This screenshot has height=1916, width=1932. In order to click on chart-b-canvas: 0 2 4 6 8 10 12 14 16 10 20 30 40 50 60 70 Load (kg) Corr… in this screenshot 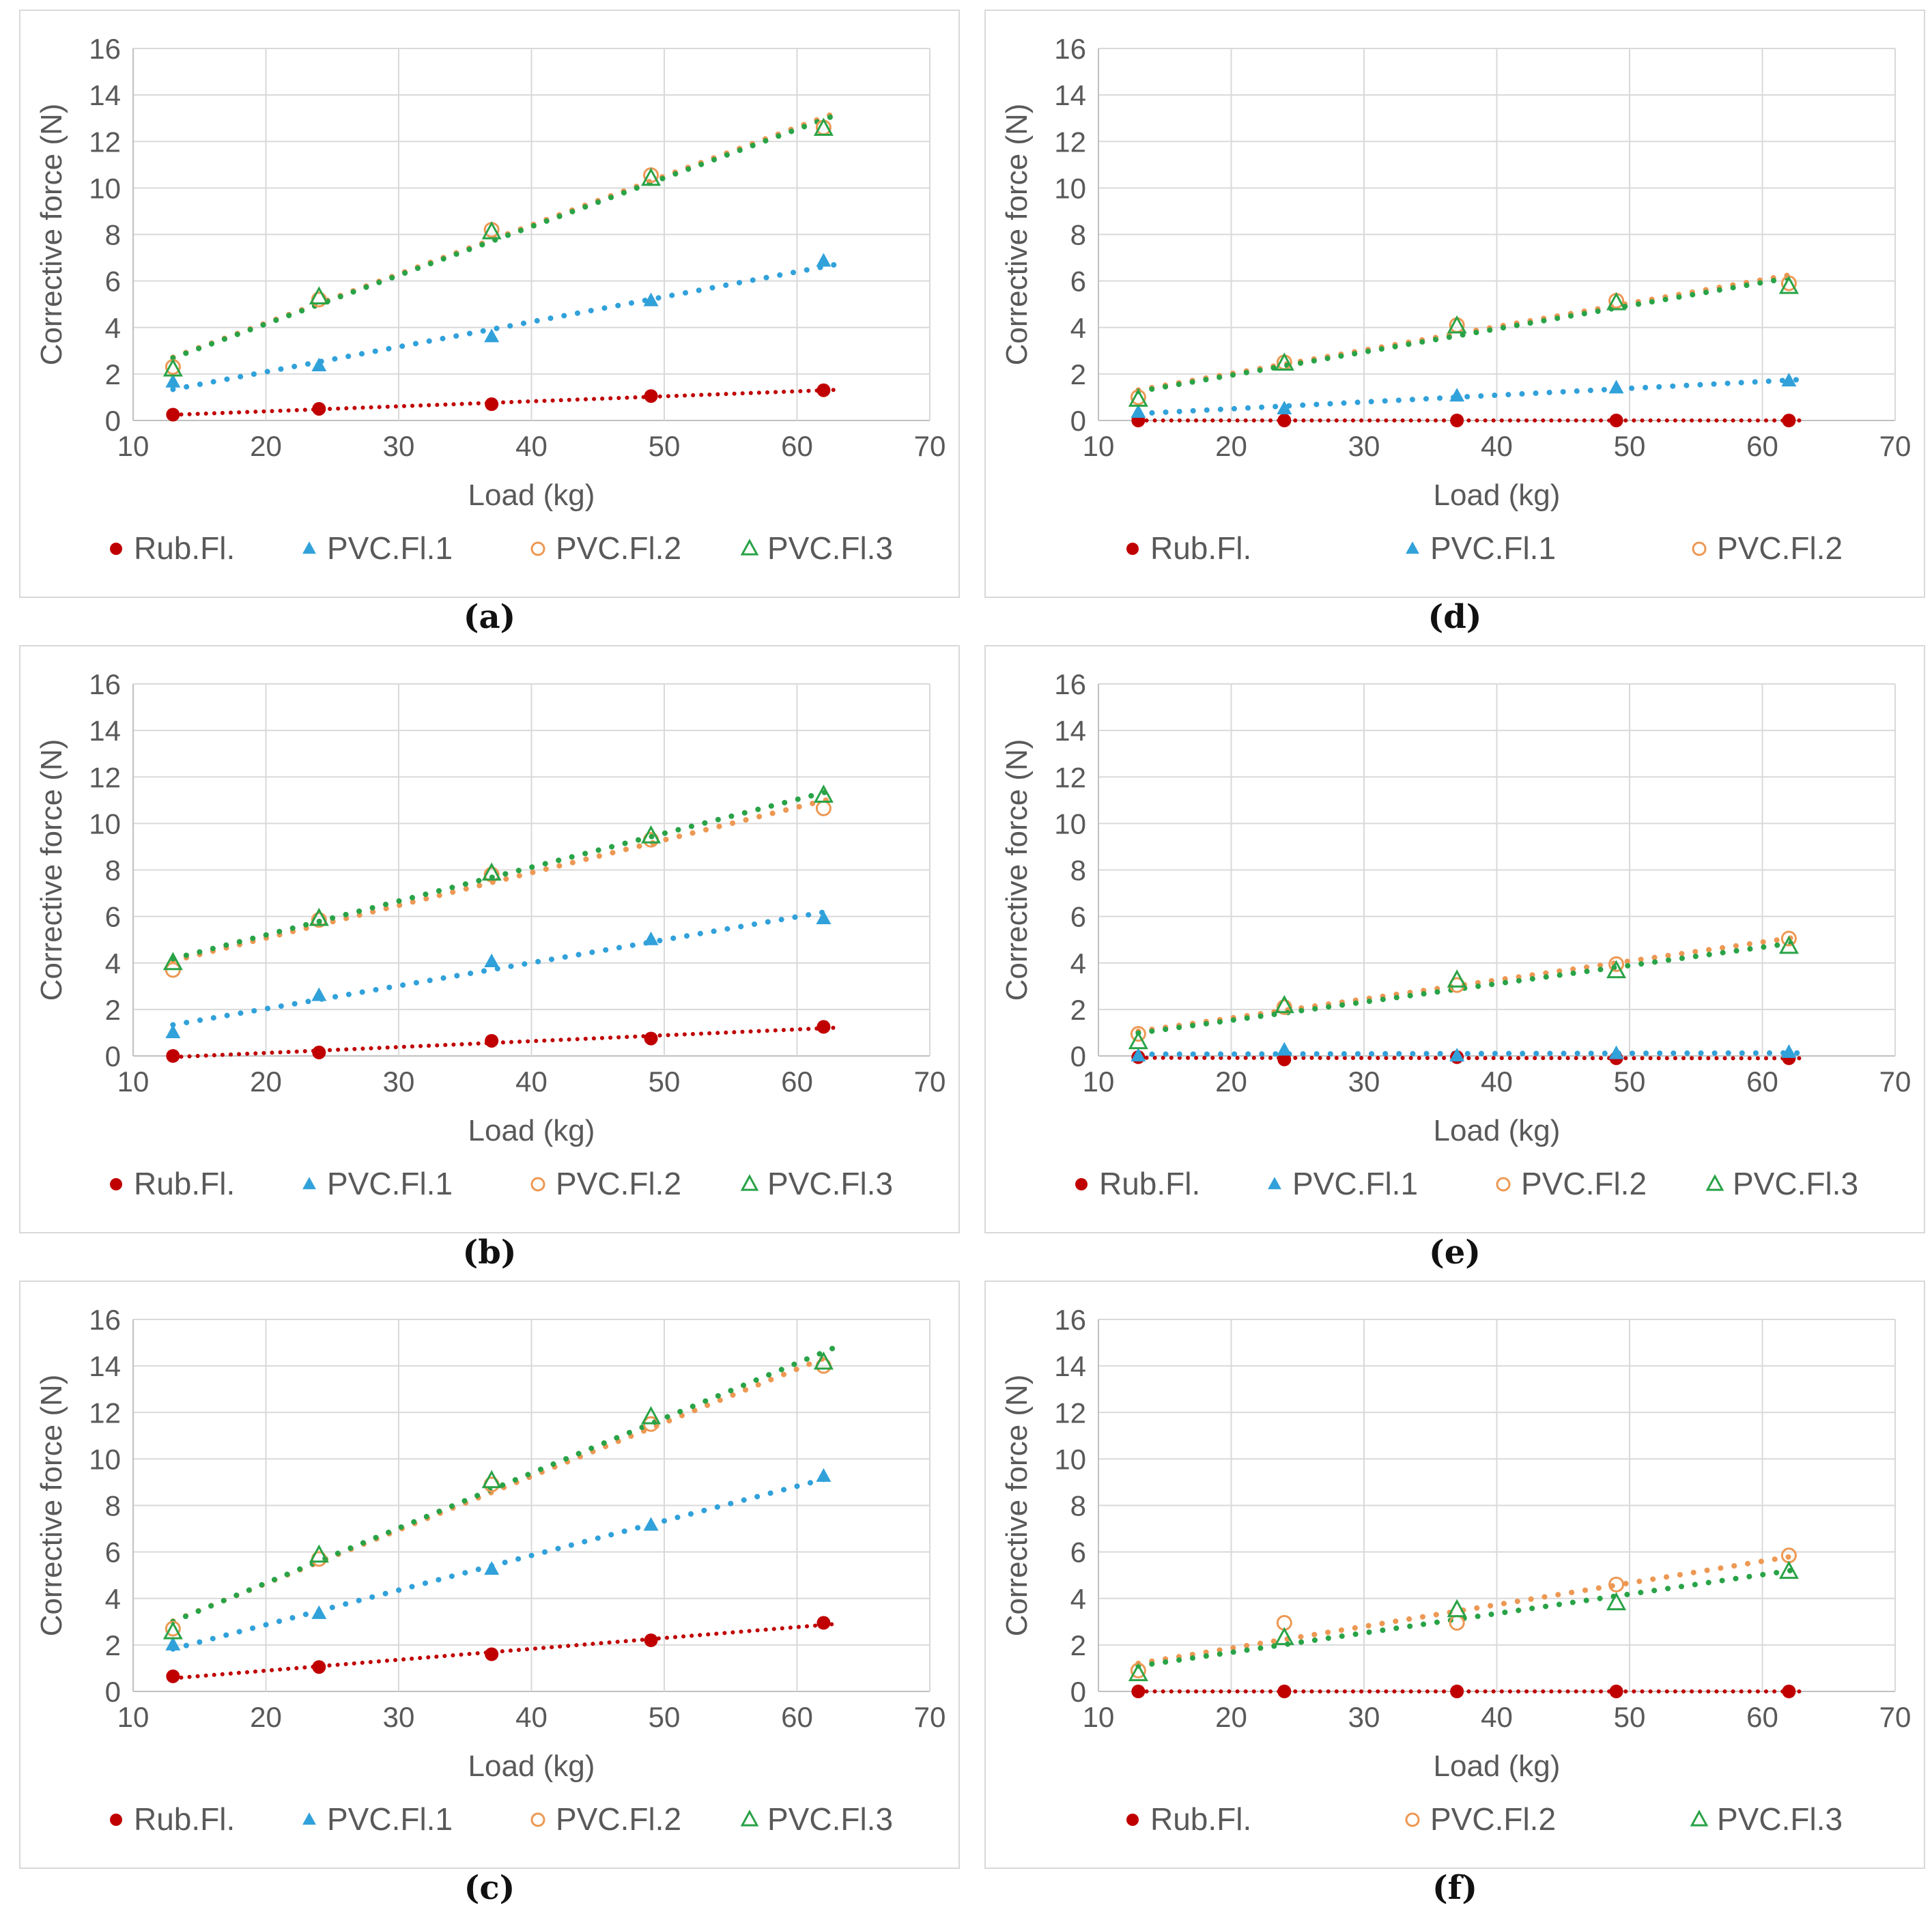, I will do `click(491, 934)`.